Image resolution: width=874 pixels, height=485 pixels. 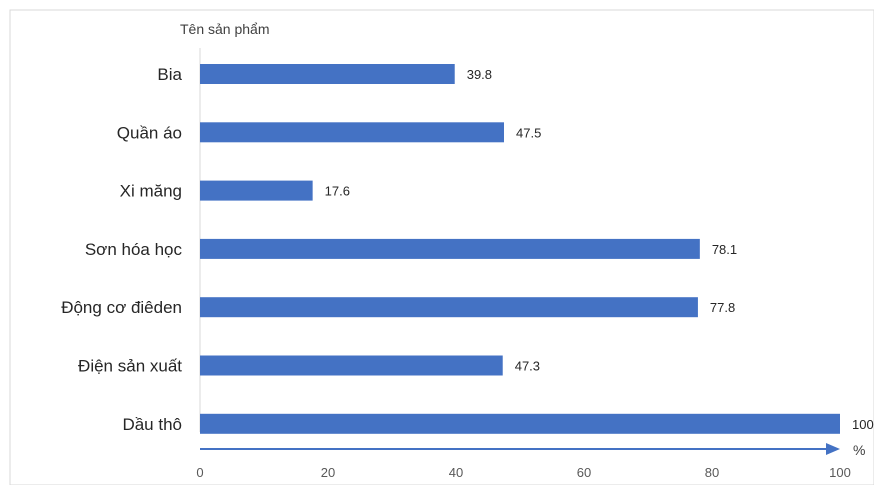 What do you see at coordinates (712, 472) in the screenshot?
I see `x-tick-label: 80` at bounding box center [712, 472].